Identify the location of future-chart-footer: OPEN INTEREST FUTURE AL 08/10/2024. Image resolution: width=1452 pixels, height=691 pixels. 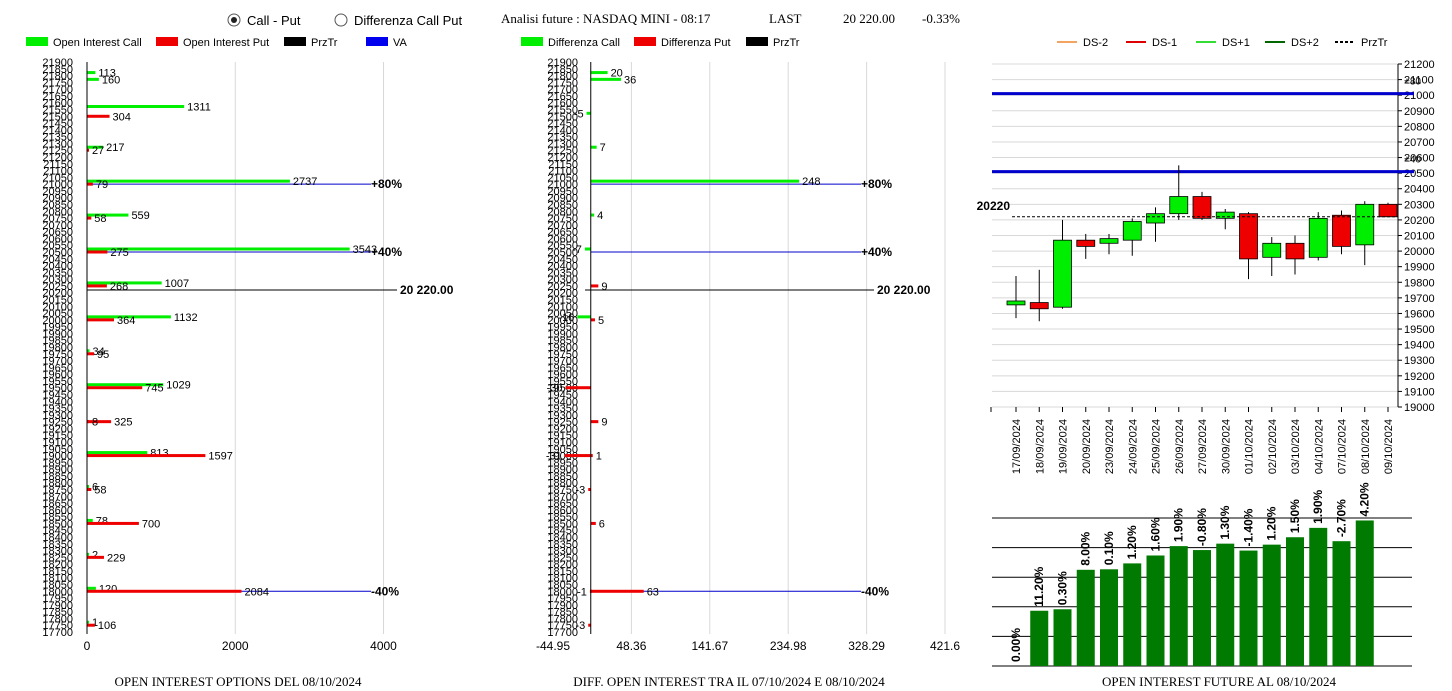
(1219, 681).